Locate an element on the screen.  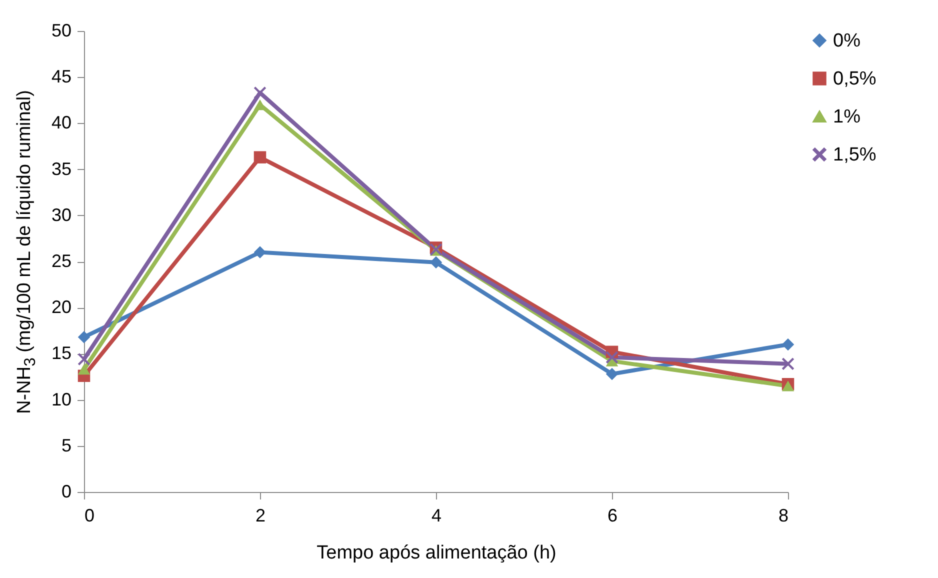
y-tick-label: 25 is located at coordinates (61, 261).